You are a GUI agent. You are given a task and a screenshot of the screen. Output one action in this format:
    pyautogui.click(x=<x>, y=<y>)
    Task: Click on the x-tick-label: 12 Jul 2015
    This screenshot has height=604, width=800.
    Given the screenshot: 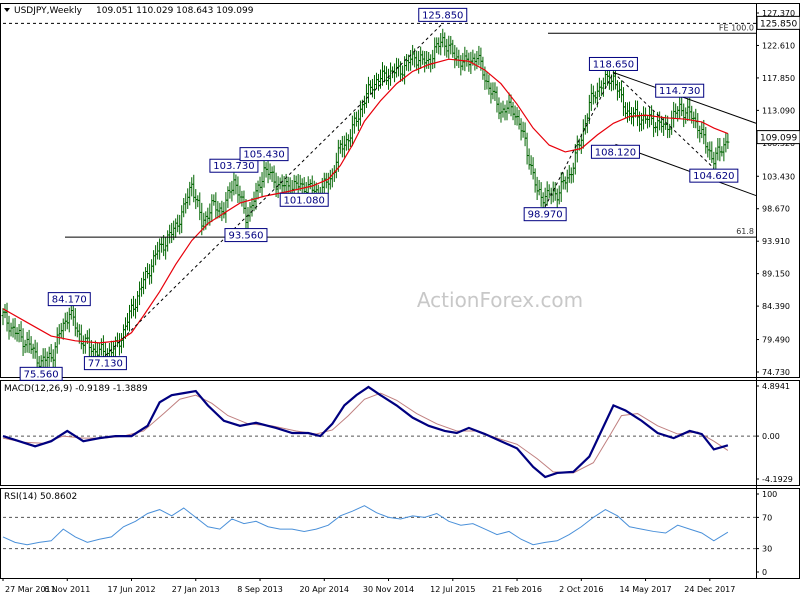 What is the action you would take?
    pyautogui.click(x=452, y=589)
    